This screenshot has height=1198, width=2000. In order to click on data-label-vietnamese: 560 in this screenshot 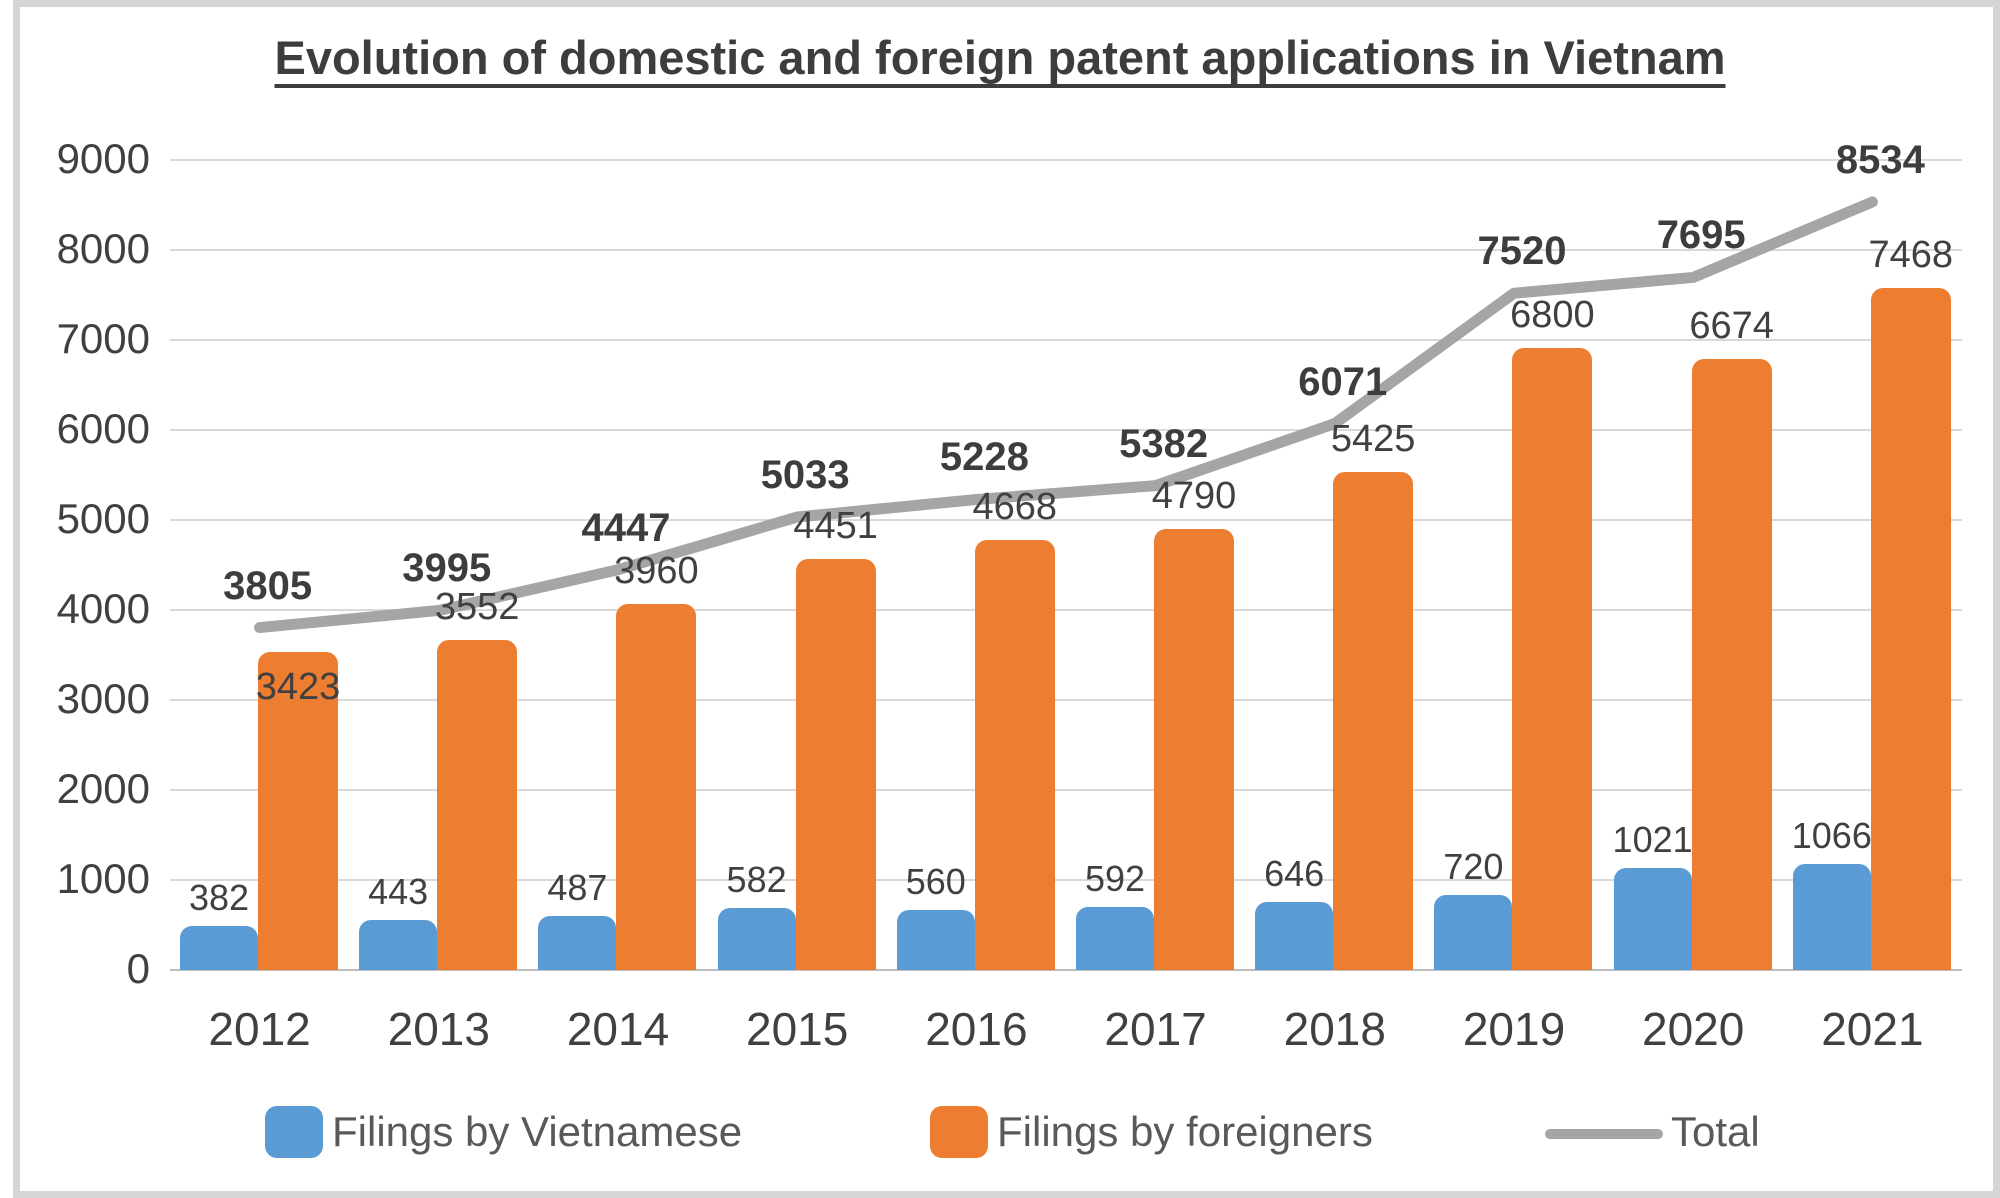, I will do `click(935, 881)`.